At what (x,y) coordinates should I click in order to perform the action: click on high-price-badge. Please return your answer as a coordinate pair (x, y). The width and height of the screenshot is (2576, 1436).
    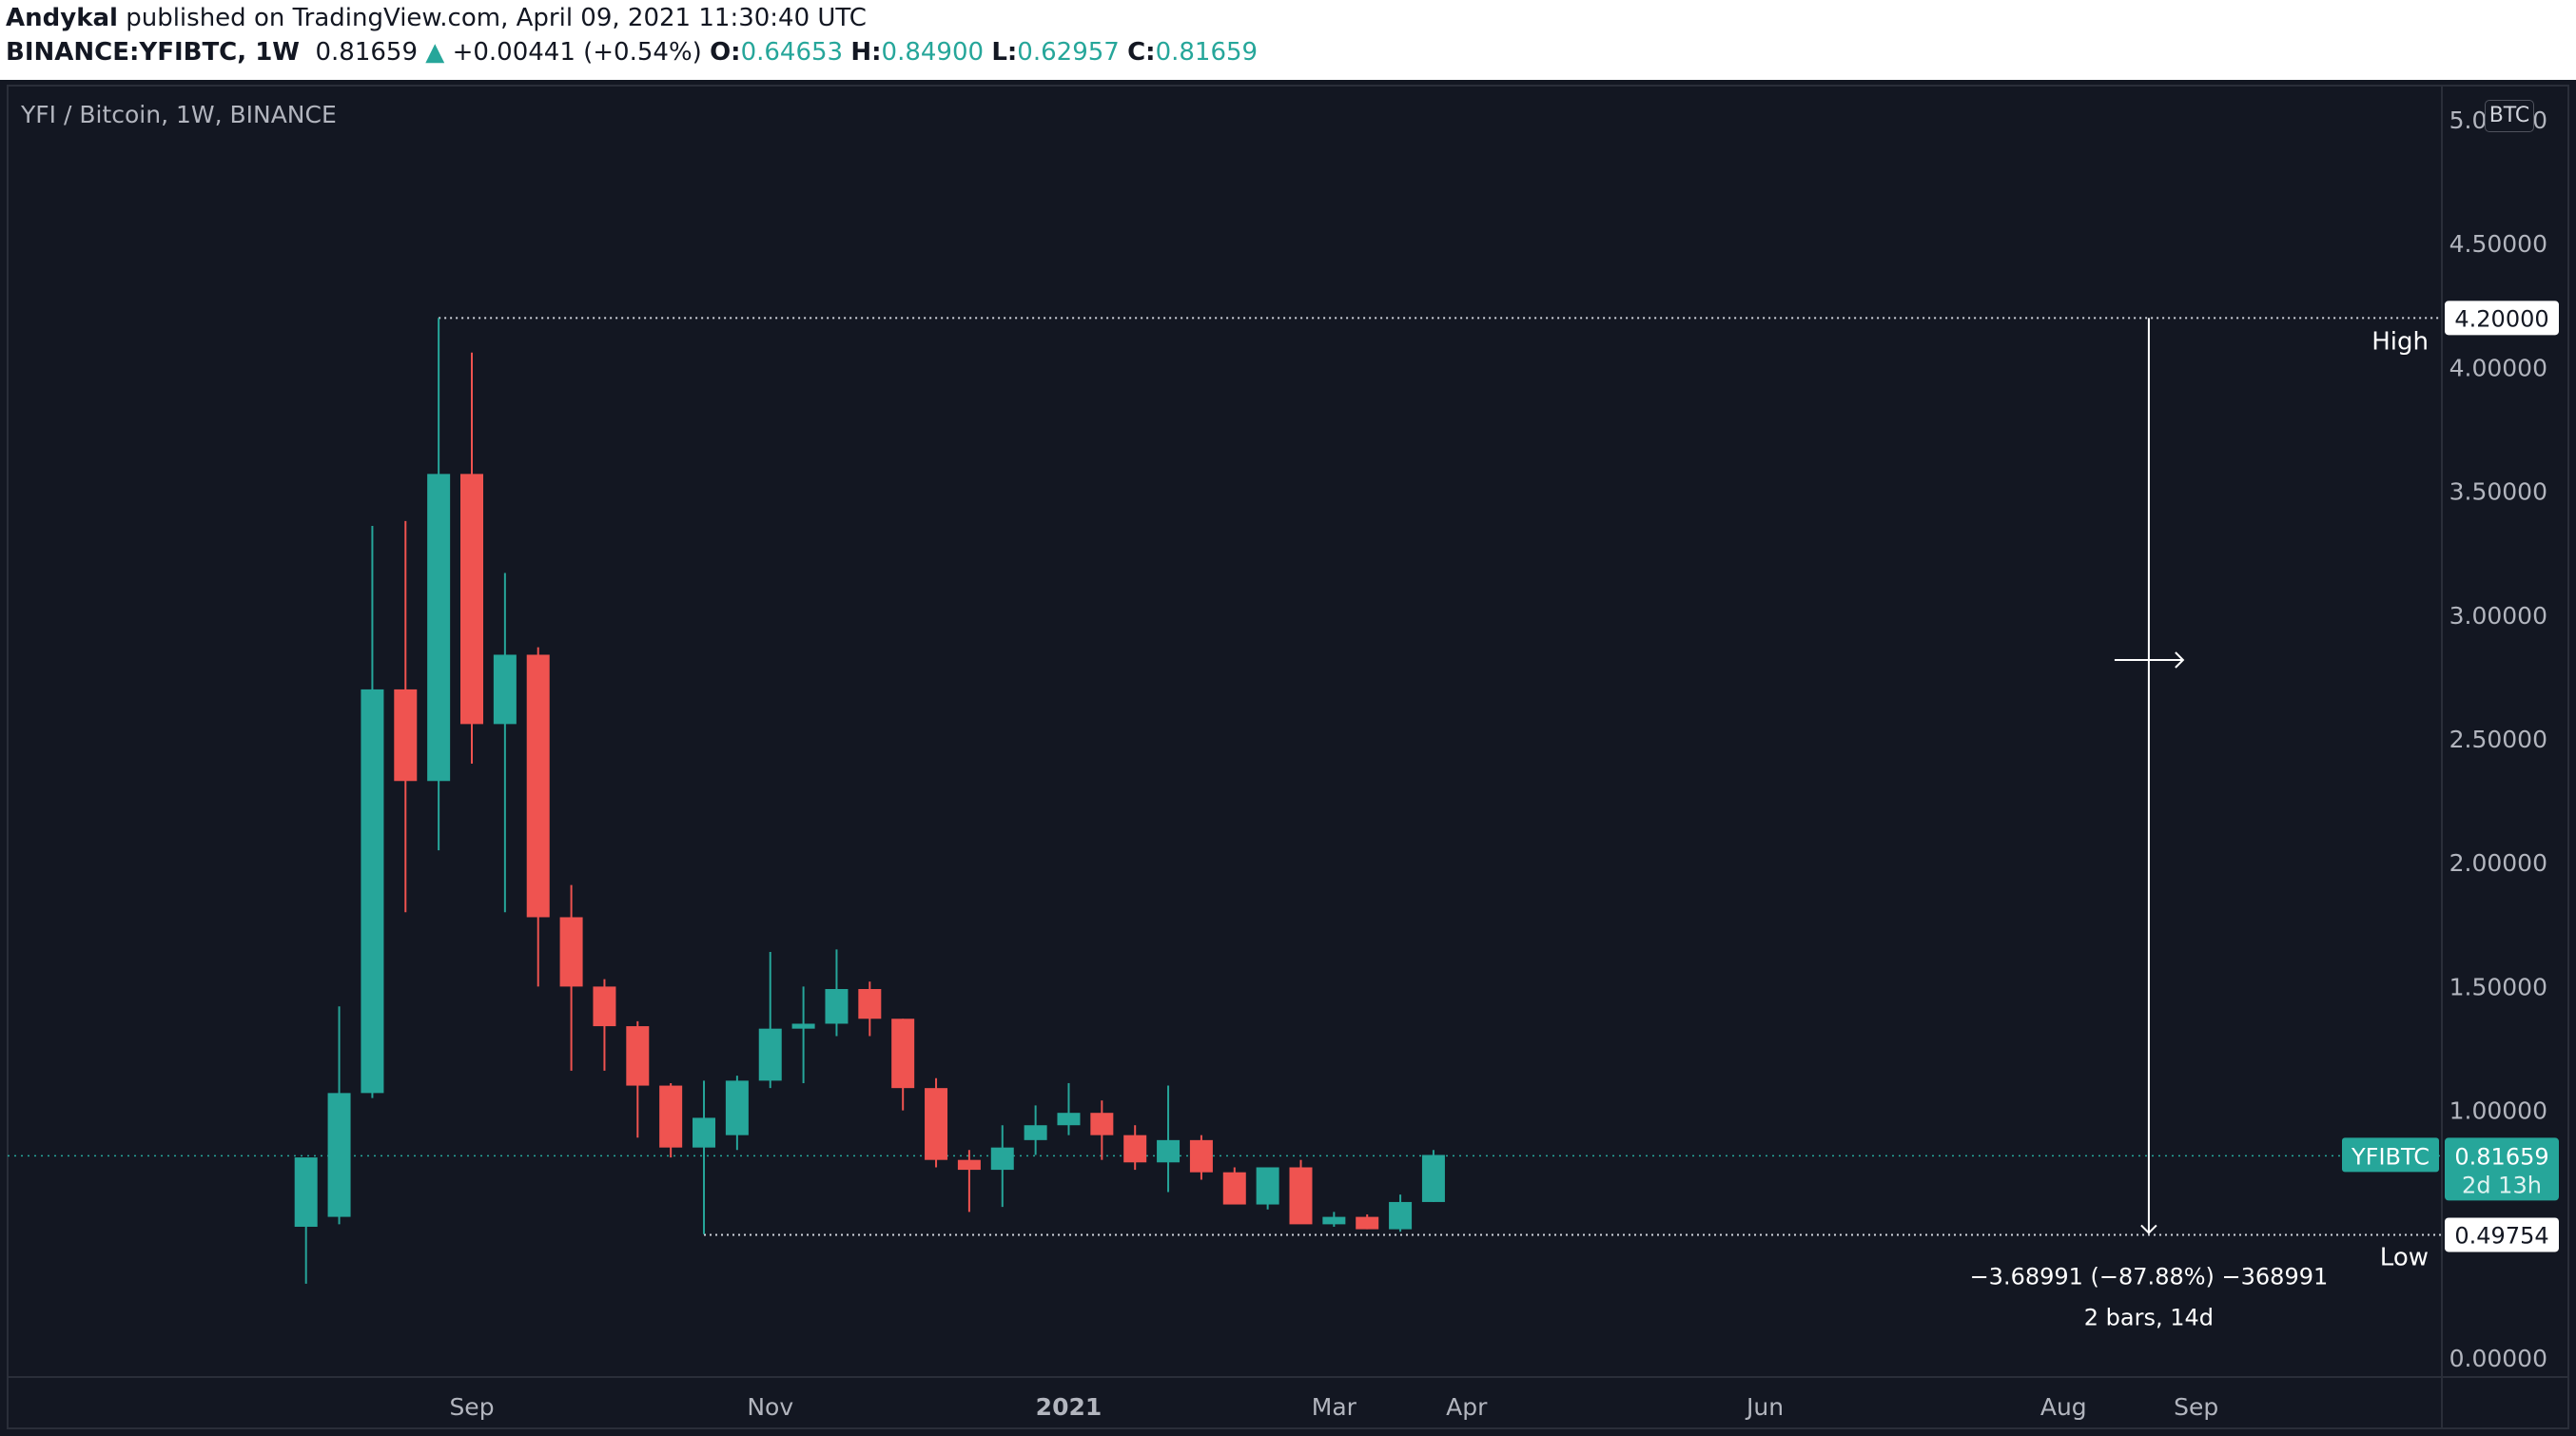
    Looking at the image, I should click on (2502, 319).